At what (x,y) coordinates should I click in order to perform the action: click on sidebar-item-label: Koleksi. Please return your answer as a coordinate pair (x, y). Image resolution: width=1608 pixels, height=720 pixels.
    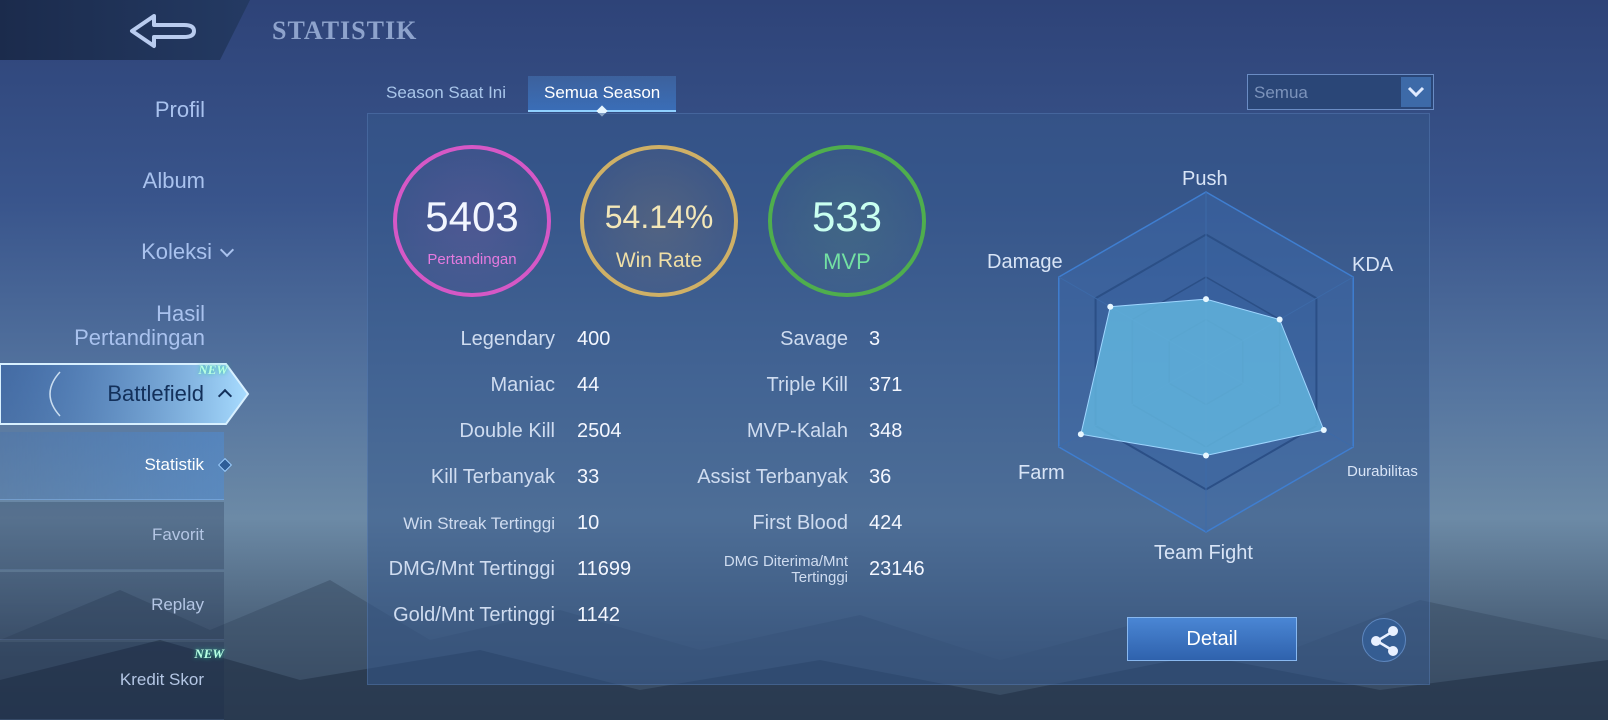
    Looking at the image, I should click on (176, 251).